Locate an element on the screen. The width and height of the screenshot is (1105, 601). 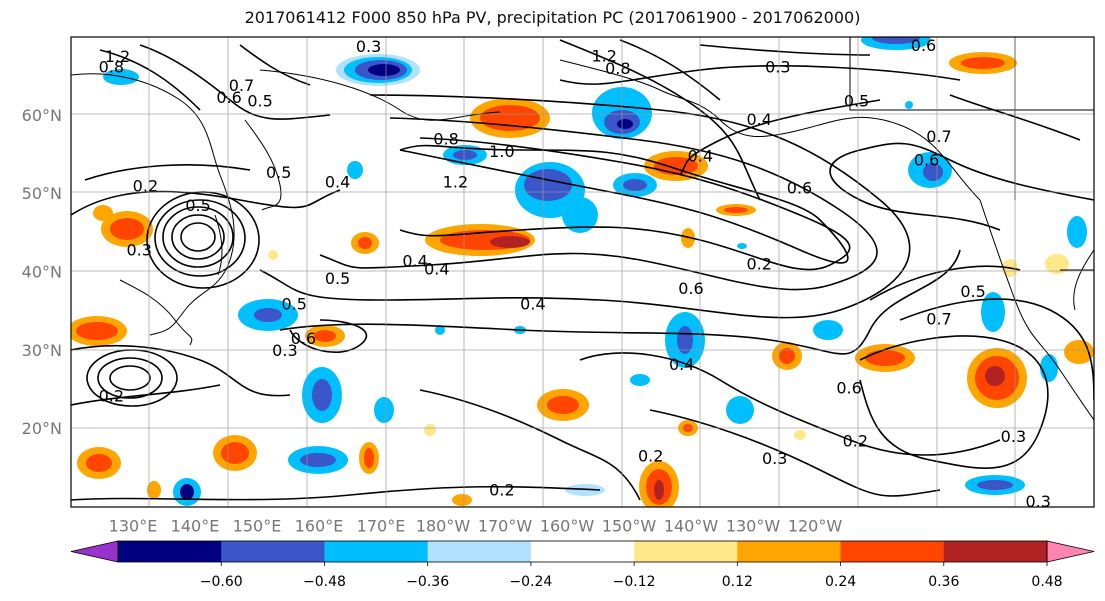
colorbar-tick-label: −0.12 is located at coordinates (634, 582).